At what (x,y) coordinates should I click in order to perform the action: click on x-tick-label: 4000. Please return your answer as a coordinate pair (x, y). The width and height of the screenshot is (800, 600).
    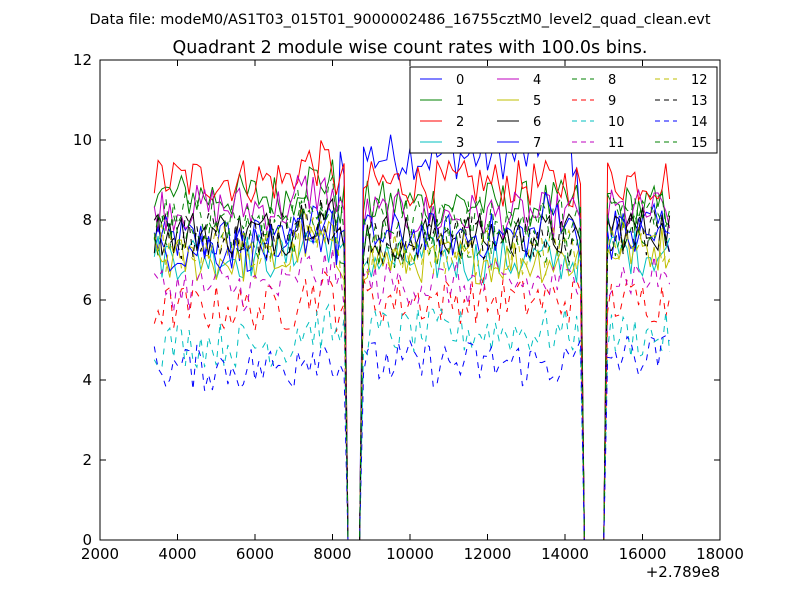
    Looking at the image, I should click on (177, 554).